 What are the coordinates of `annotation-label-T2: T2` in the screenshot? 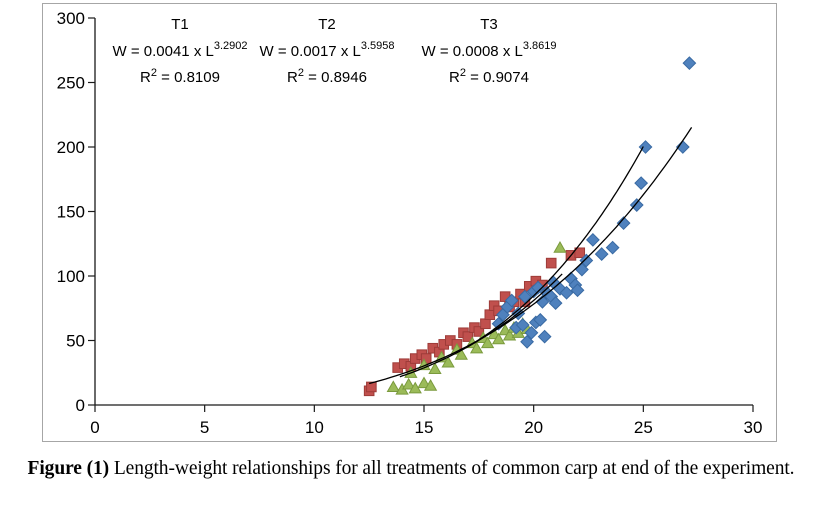 It's located at (327, 24).